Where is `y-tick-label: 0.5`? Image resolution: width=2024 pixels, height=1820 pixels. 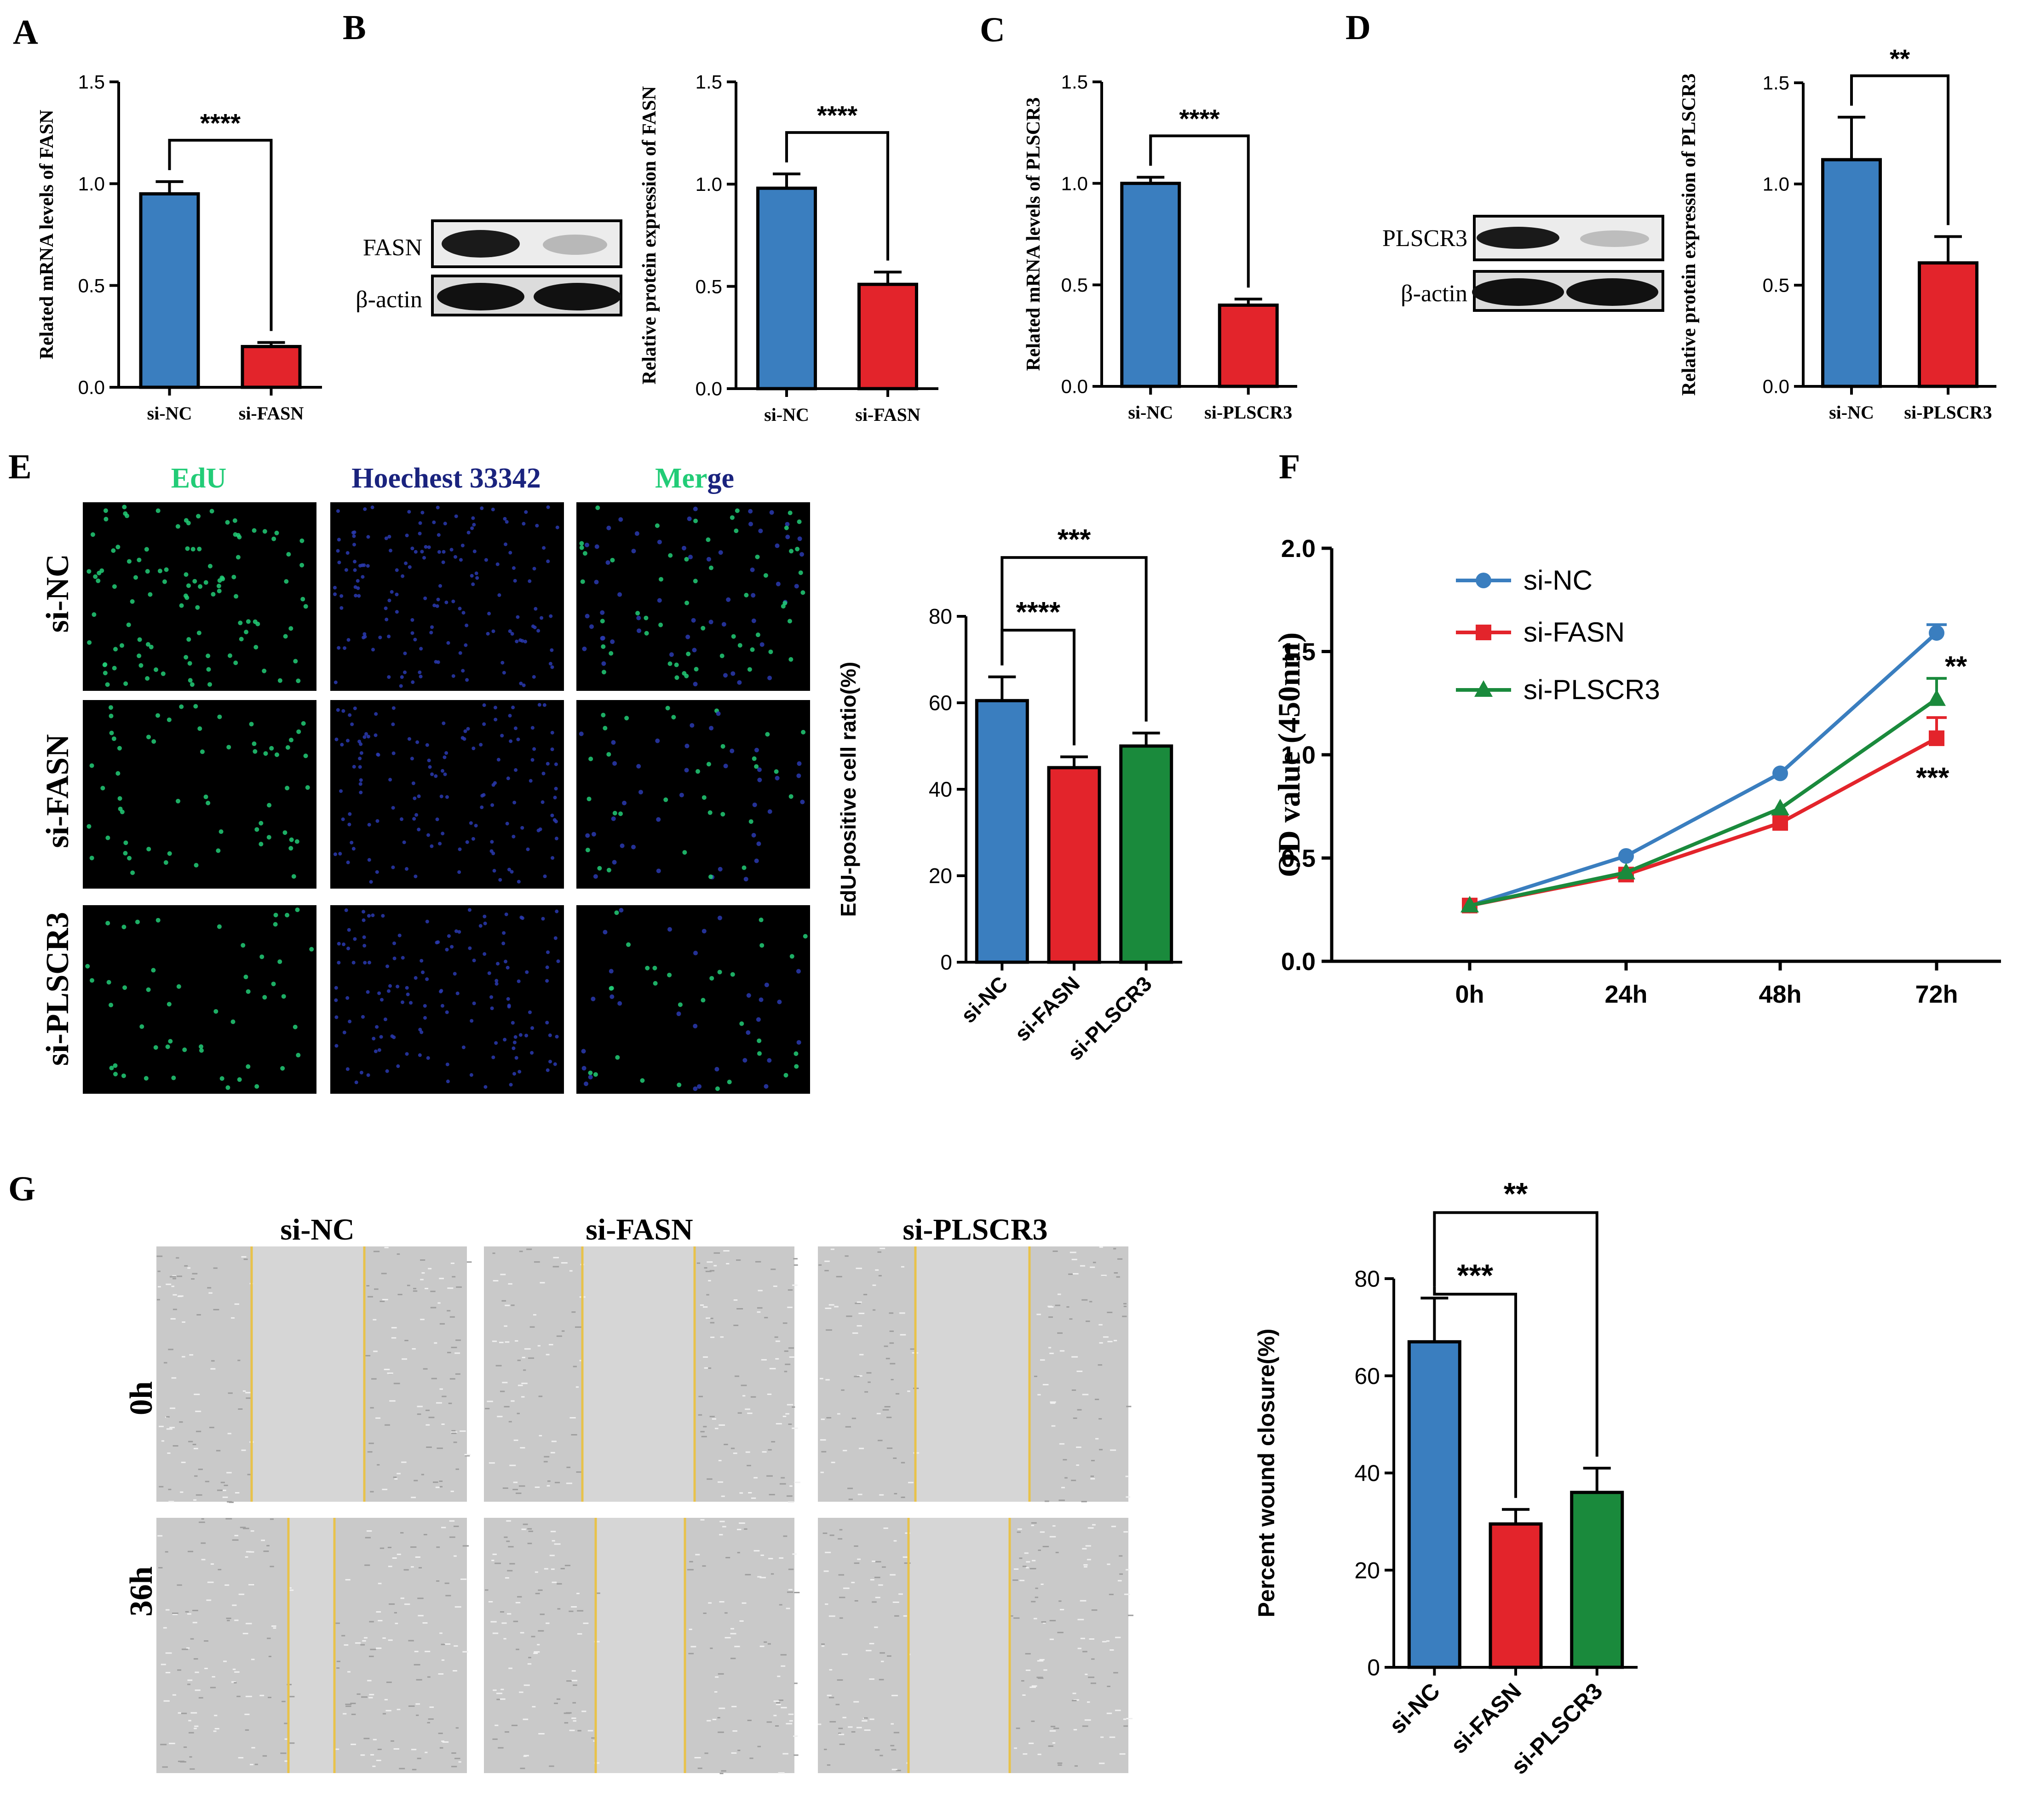 y-tick-label: 0.5 is located at coordinates (1776, 285).